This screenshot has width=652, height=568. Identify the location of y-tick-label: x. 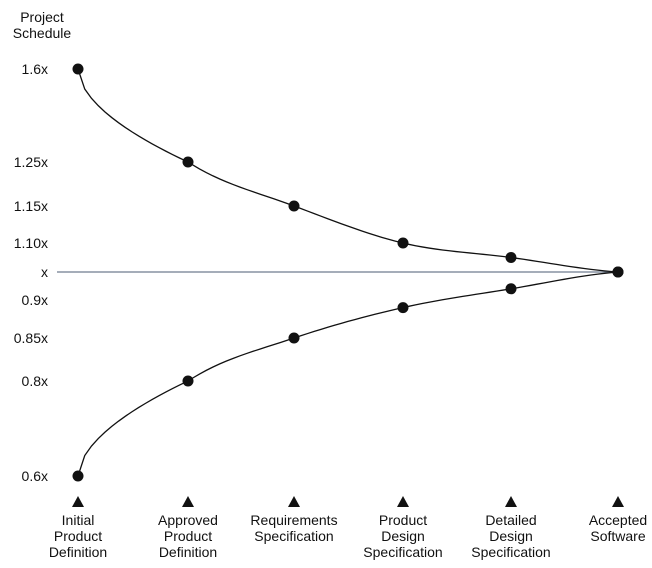
(44, 272).